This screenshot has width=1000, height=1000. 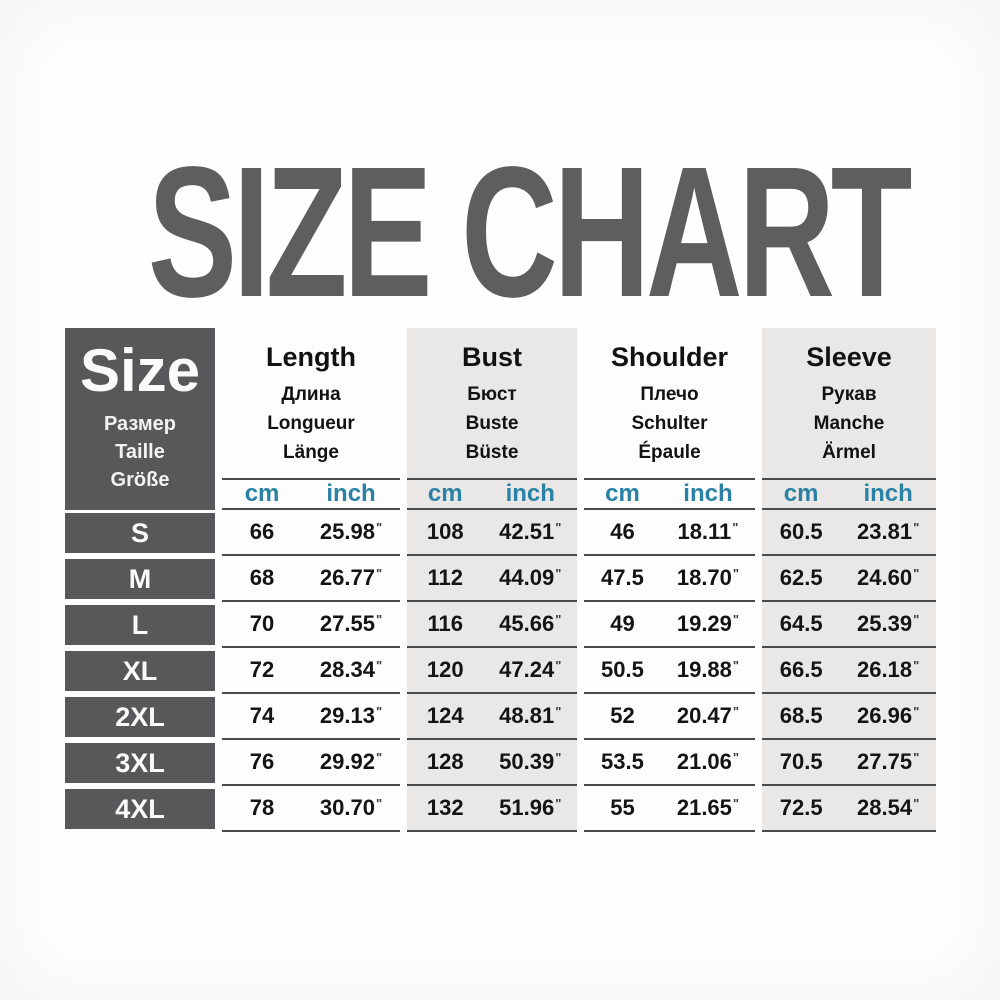 I want to click on data-cell: 60.5 23.81", so click(x=849, y=533).